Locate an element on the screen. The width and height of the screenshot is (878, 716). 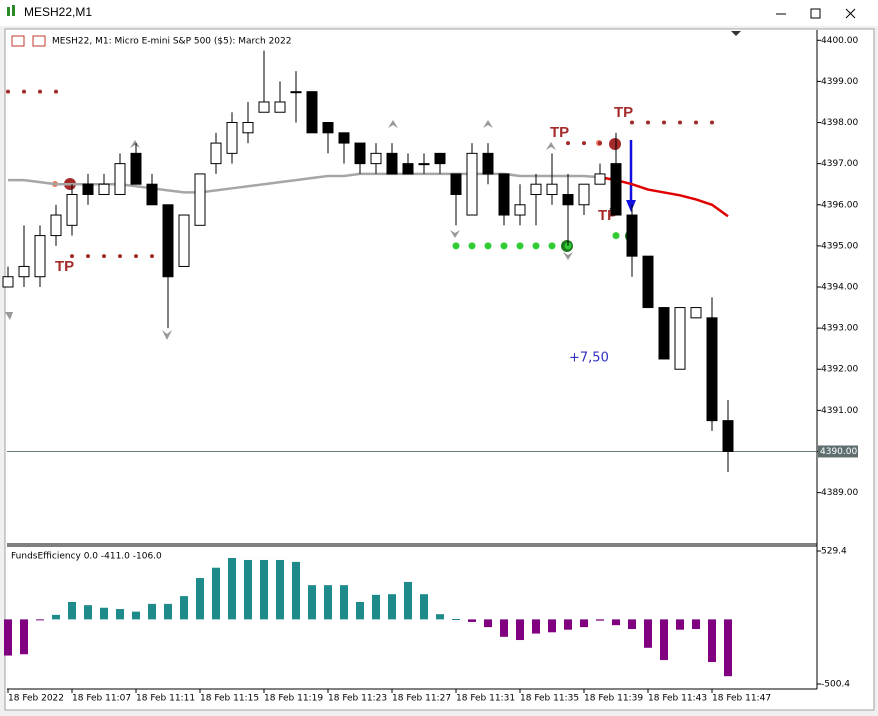
indicator-title: FundsEfficiency 0.0 -411.0 -106.0 is located at coordinates (86, 557).